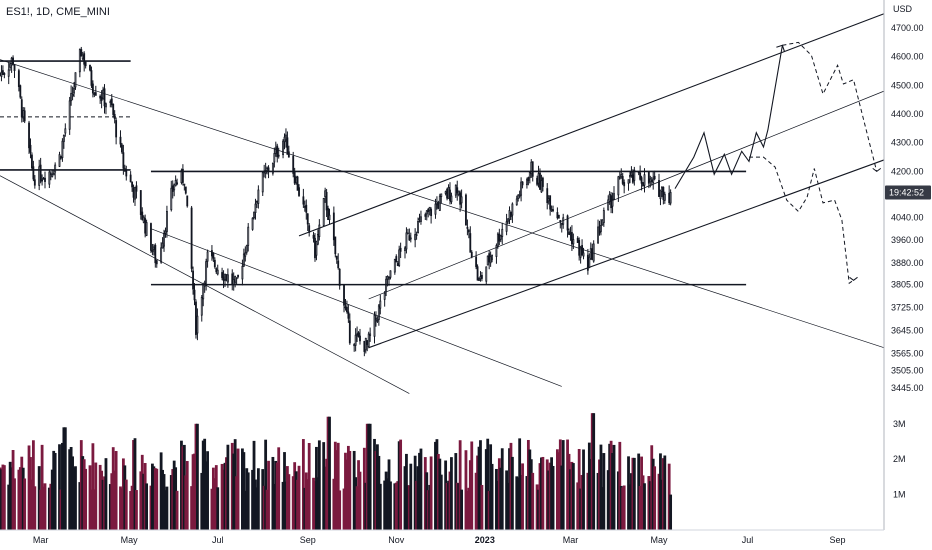 The width and height of the screenshot is (932, 550). Describe the element at coordinates (907, 371) in the screenshot. I see `price-tick: 3505.00` at that location.